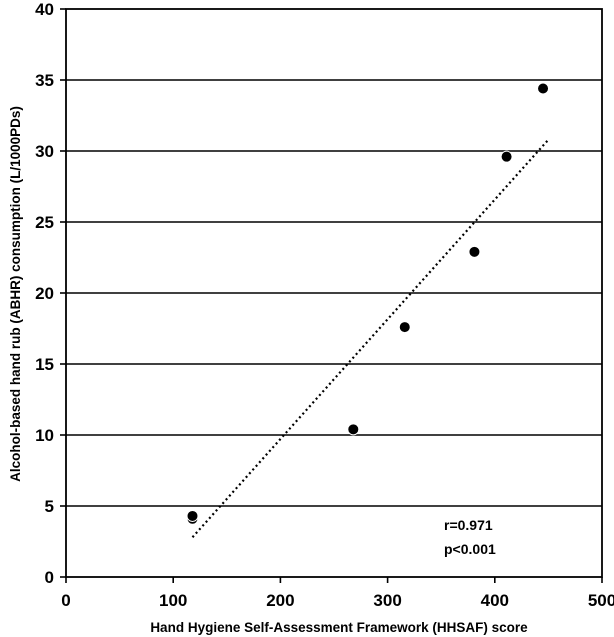 This screenshot has width=614, height=637. Describe the element at coordinates (44, 80) in the screenshot. I see `y-tick-label-35: 35` at that location.